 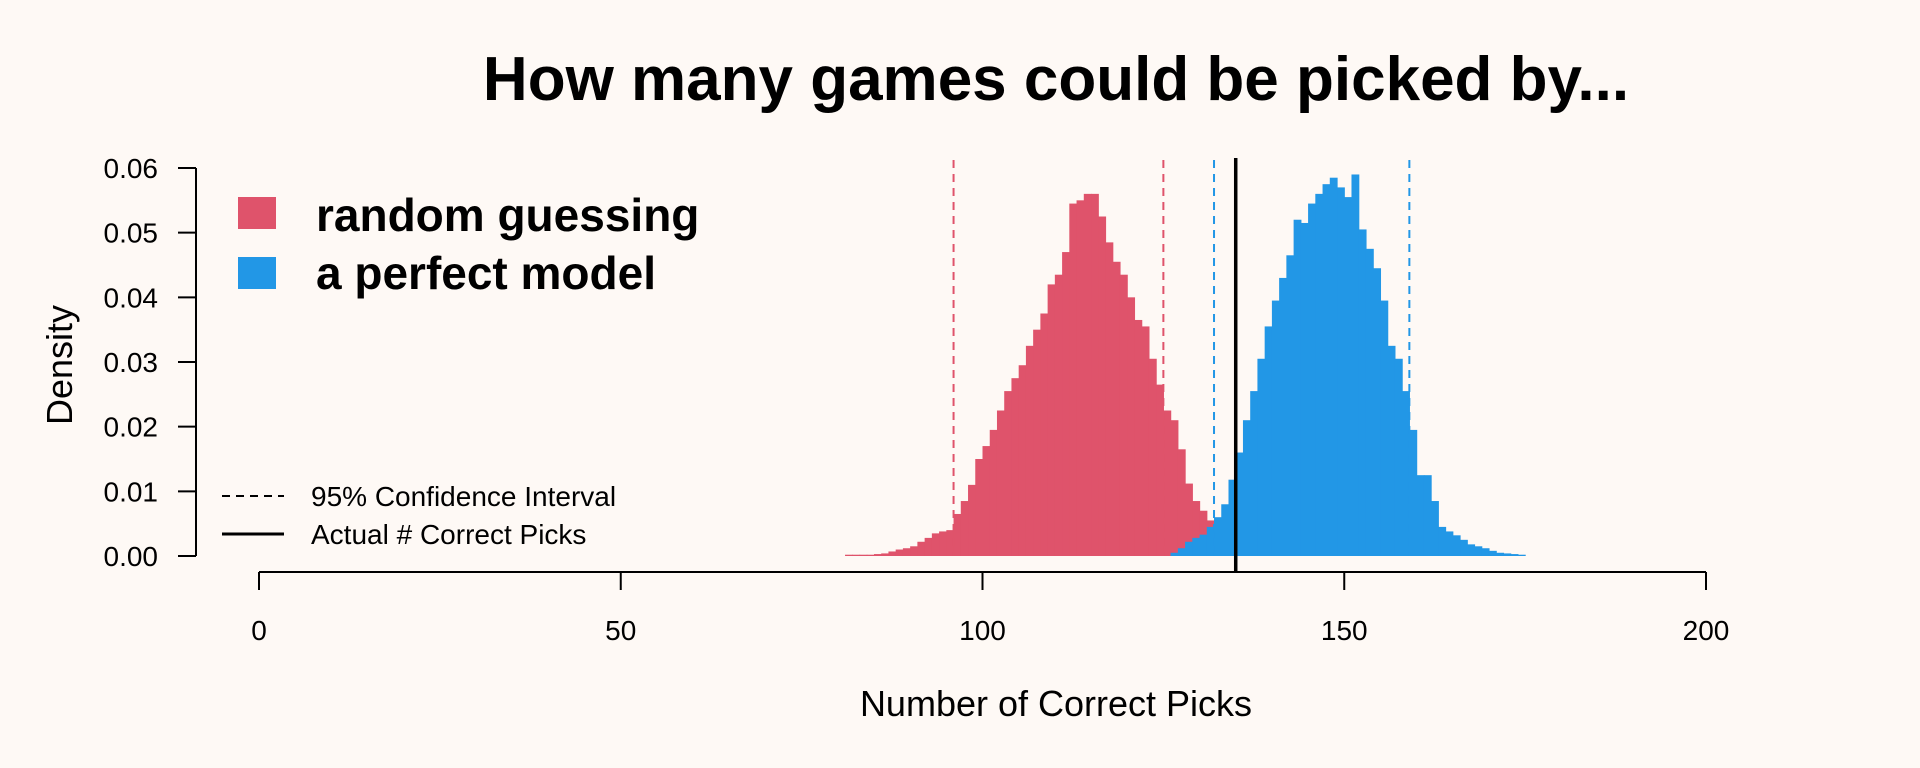 What do you see at coordinates (1344, 630) in the screenshot?
I see `x-tick-label: 150` at bounding box center [1344, 630].